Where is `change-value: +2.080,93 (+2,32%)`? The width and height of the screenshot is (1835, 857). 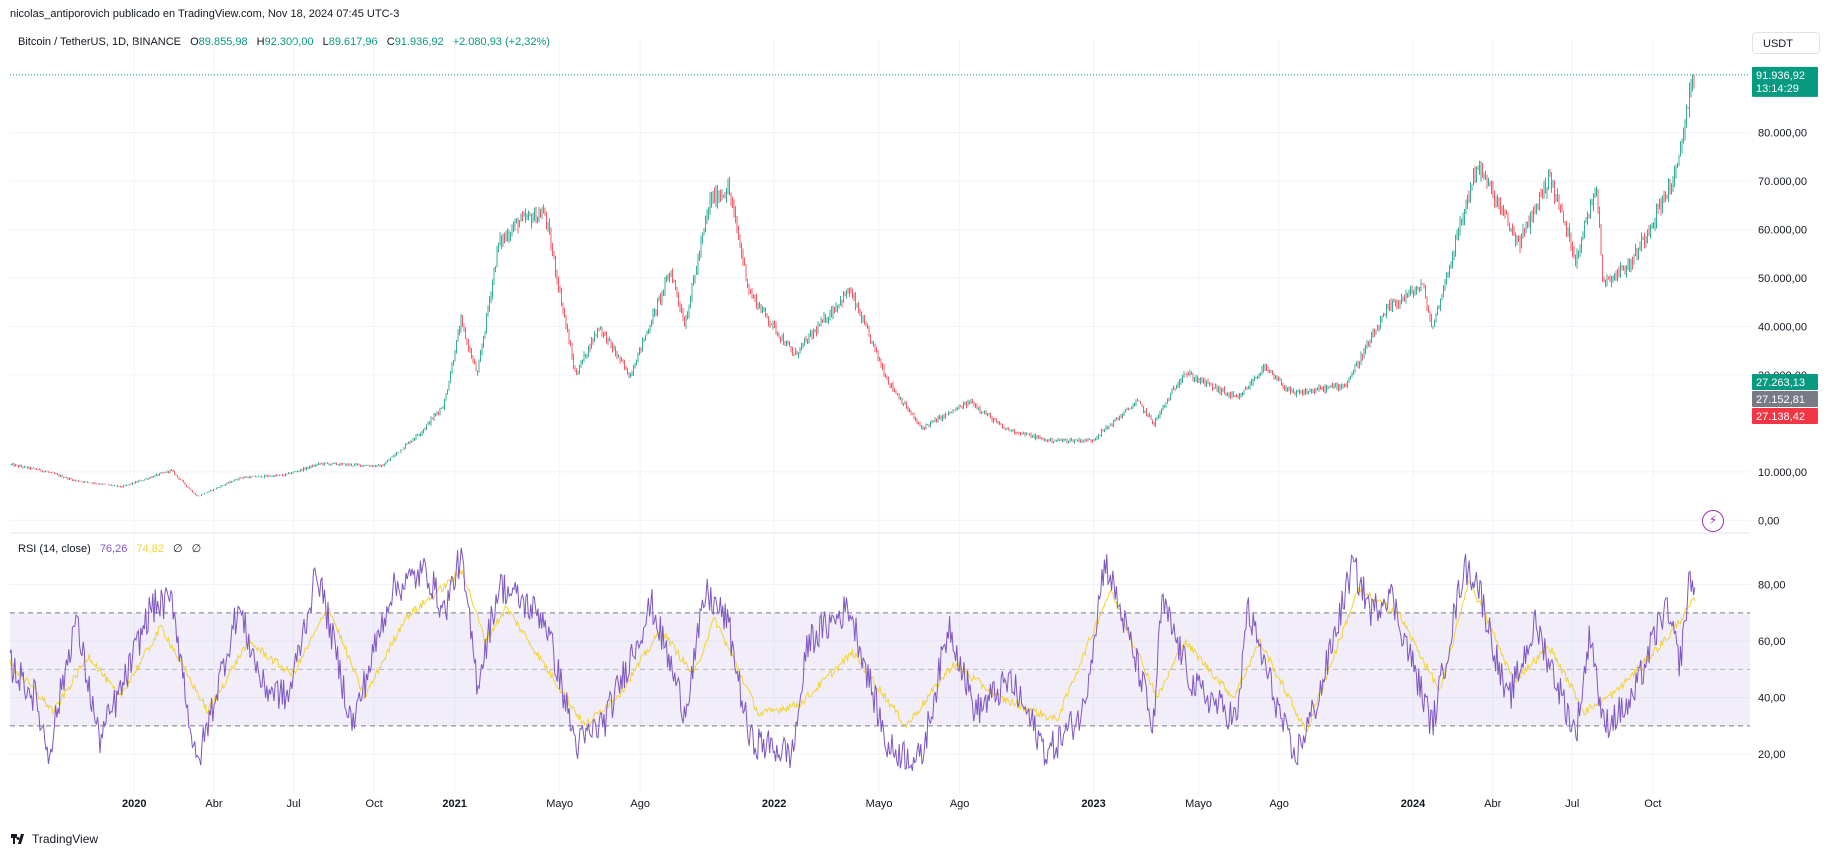 change-value: +2.080,93 (+2,32%) is located at coordinates (501, 42).